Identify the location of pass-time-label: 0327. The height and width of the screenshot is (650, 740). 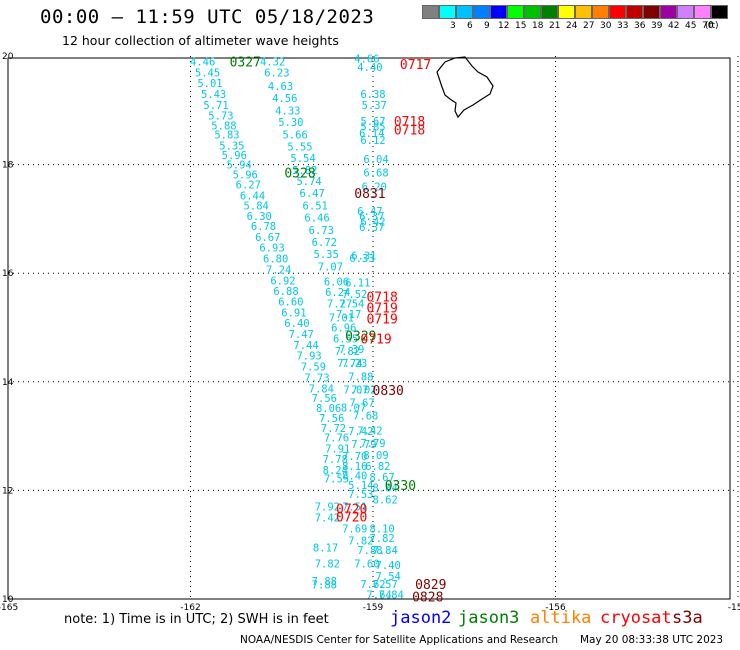
(245, 62).